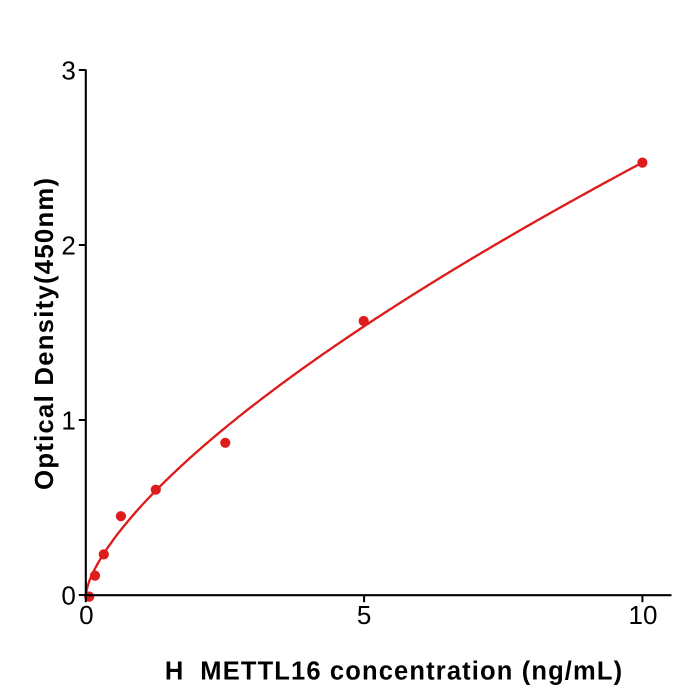 The height and width of the screenshot is (700, 700). What do you see at coordinates (364, 615) in the screenshot?
I see `svg-text: 5` at bounding box center [364, 615].